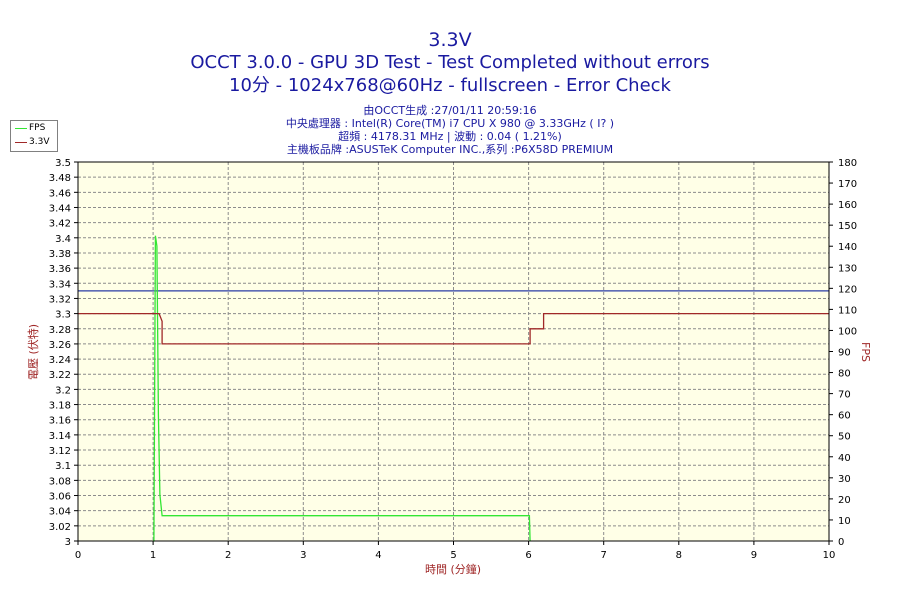 This screenshot has height=600, width=900. Describe the element at coordinates (844, 395) in the screenshot. I see `y2-tick-label: 70` at that location.